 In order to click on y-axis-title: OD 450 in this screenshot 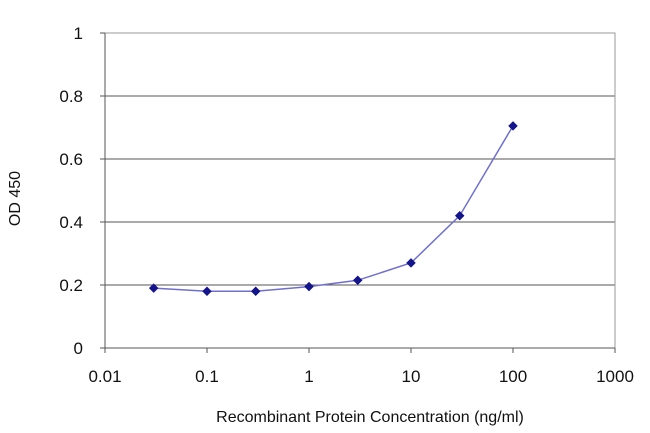, I will do `click(15, 198)`.